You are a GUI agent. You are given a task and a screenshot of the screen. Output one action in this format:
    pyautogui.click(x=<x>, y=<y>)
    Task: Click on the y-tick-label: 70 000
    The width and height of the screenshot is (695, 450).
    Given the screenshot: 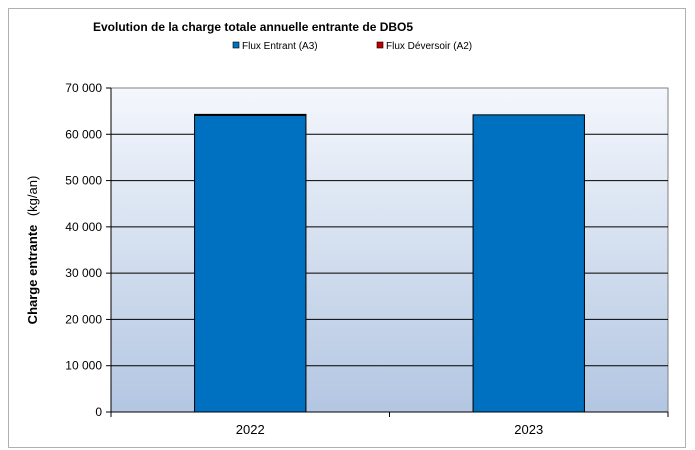 What is the action you would take?
    pyautogui.click(x=83, y=88)
    